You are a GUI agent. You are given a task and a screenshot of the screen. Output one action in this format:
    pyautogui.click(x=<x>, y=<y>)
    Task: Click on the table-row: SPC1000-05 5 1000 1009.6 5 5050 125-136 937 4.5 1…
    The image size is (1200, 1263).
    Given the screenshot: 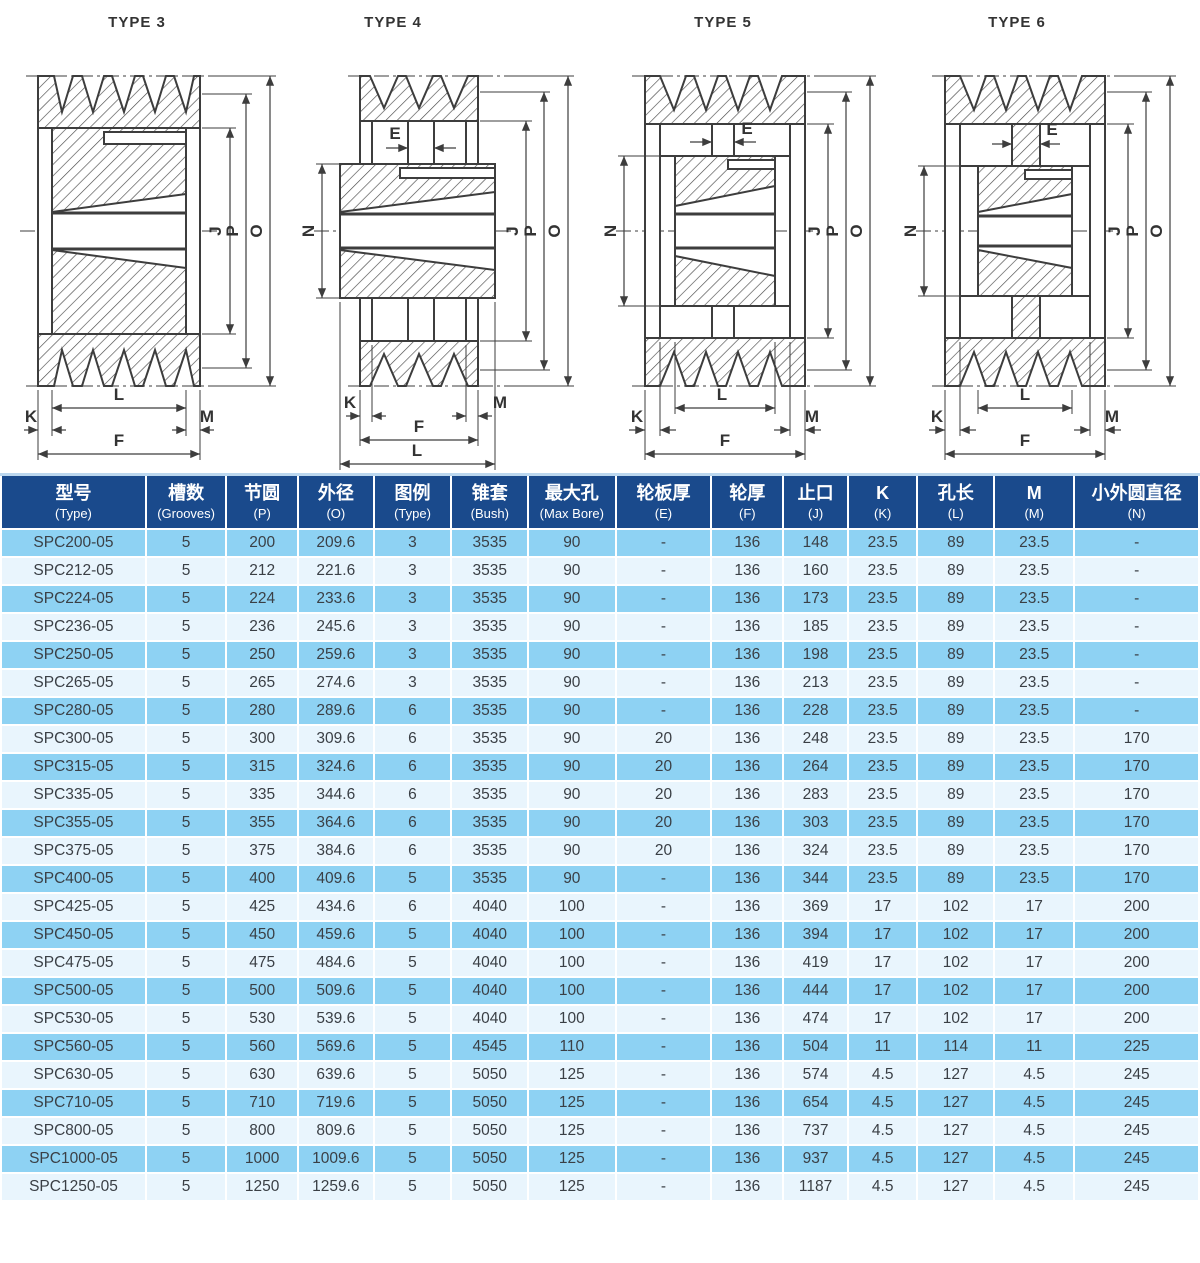 What is the action you would take?
    pyautogui.click(x=600, y=1159)
    